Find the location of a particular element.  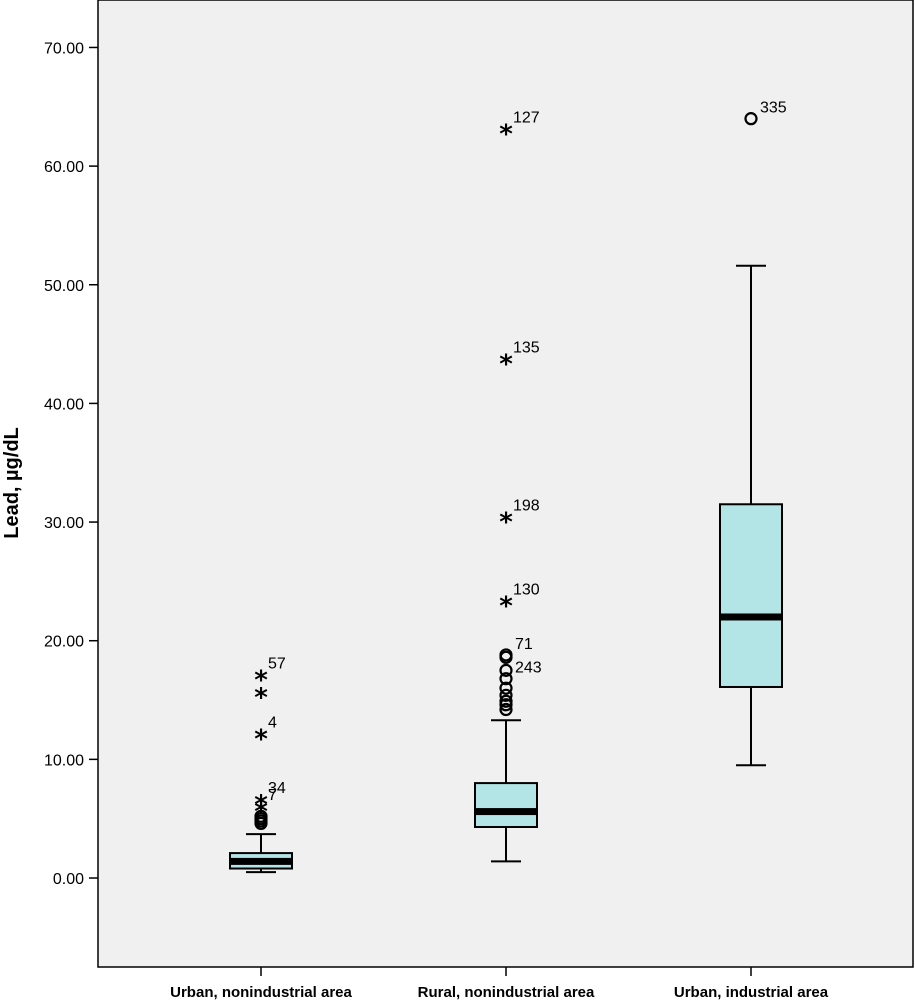

extreme-label: 57 is located at coordinates (277, 663).